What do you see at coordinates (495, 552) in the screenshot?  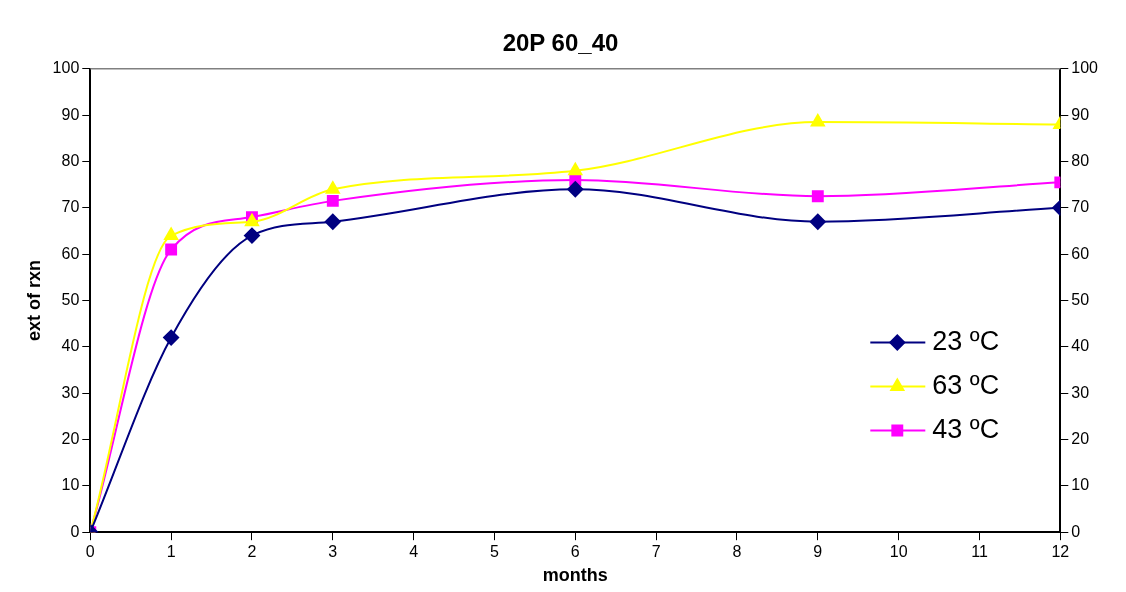 I see `x-tick-label: 5` at bounding box center [495, 552].